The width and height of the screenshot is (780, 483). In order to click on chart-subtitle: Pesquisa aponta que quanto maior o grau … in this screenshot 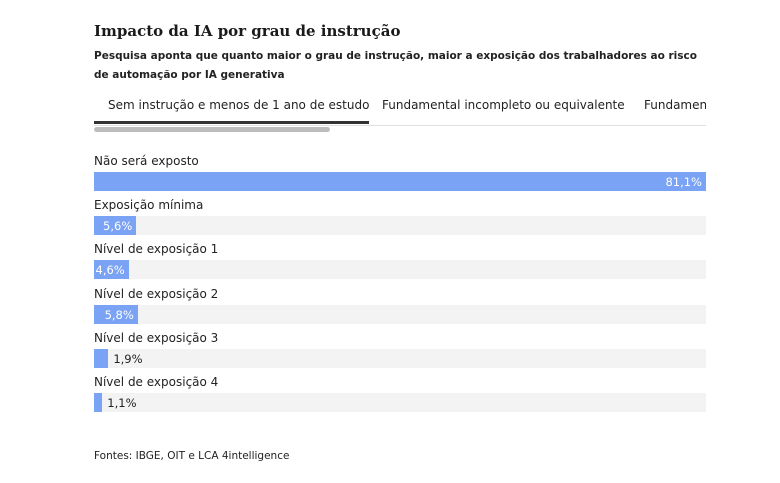, I will do `click(395, 65)`.